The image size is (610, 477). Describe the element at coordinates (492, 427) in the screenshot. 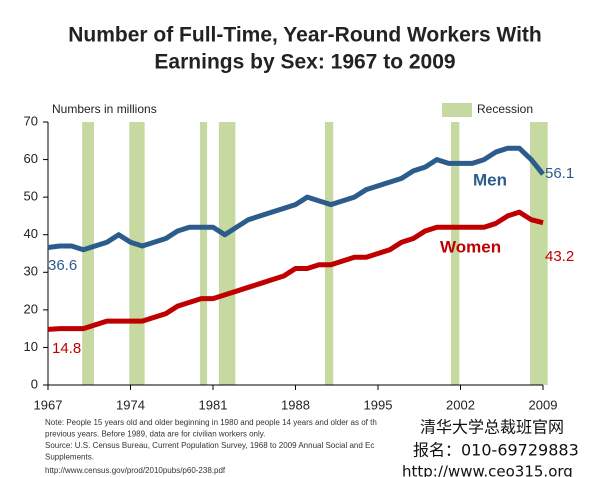

I see `watermark: 清华大学总裁班官网` at that location.